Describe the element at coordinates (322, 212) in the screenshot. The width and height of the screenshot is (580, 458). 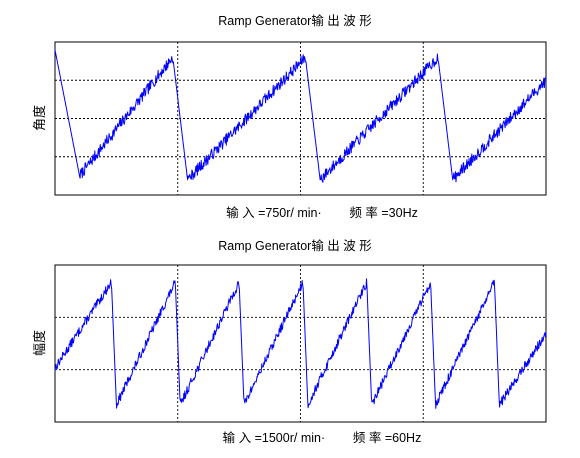
I see `chart-top-xlabel: 输 入 =750r/ min· 频 率 =30Hz` at that location.